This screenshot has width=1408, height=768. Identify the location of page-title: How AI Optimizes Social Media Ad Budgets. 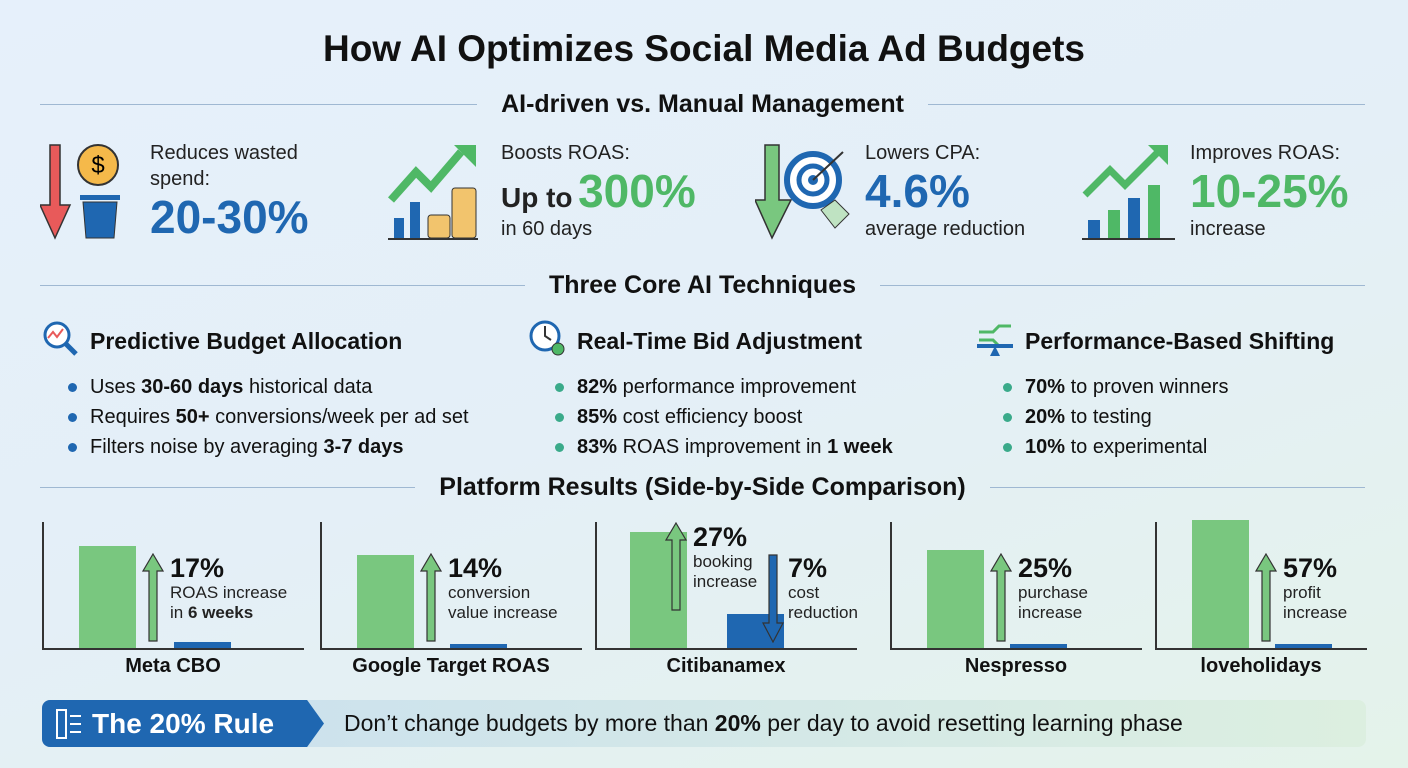
(704, 48).